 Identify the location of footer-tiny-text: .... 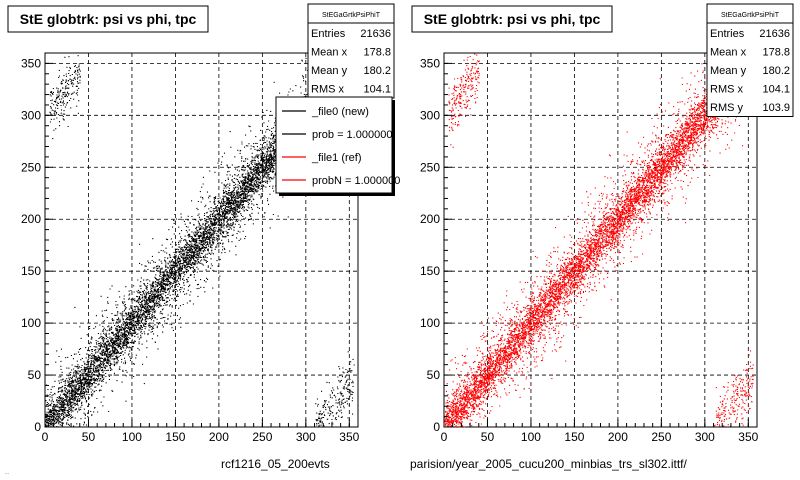
(7, 473).